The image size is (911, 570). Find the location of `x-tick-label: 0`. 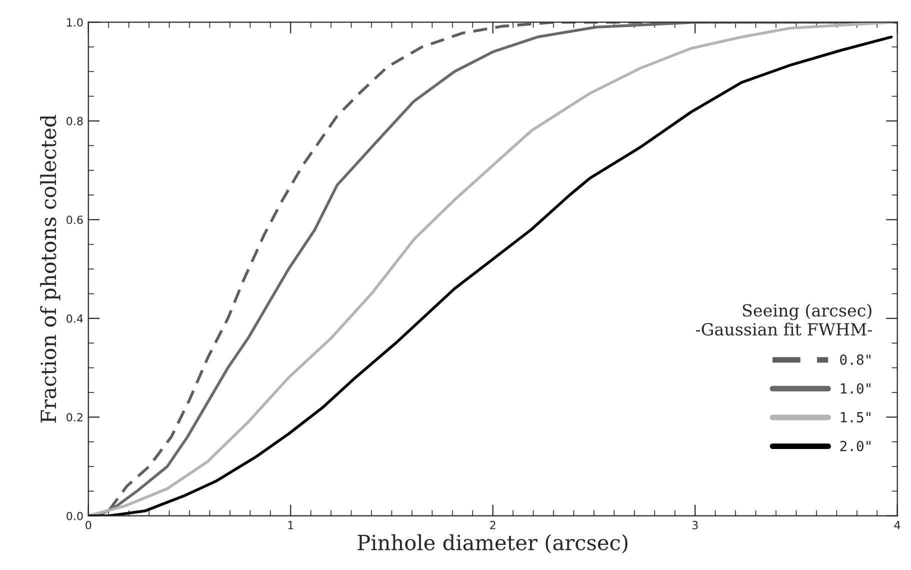

x-tick-label: 0 is located at coordinates (89, 525).